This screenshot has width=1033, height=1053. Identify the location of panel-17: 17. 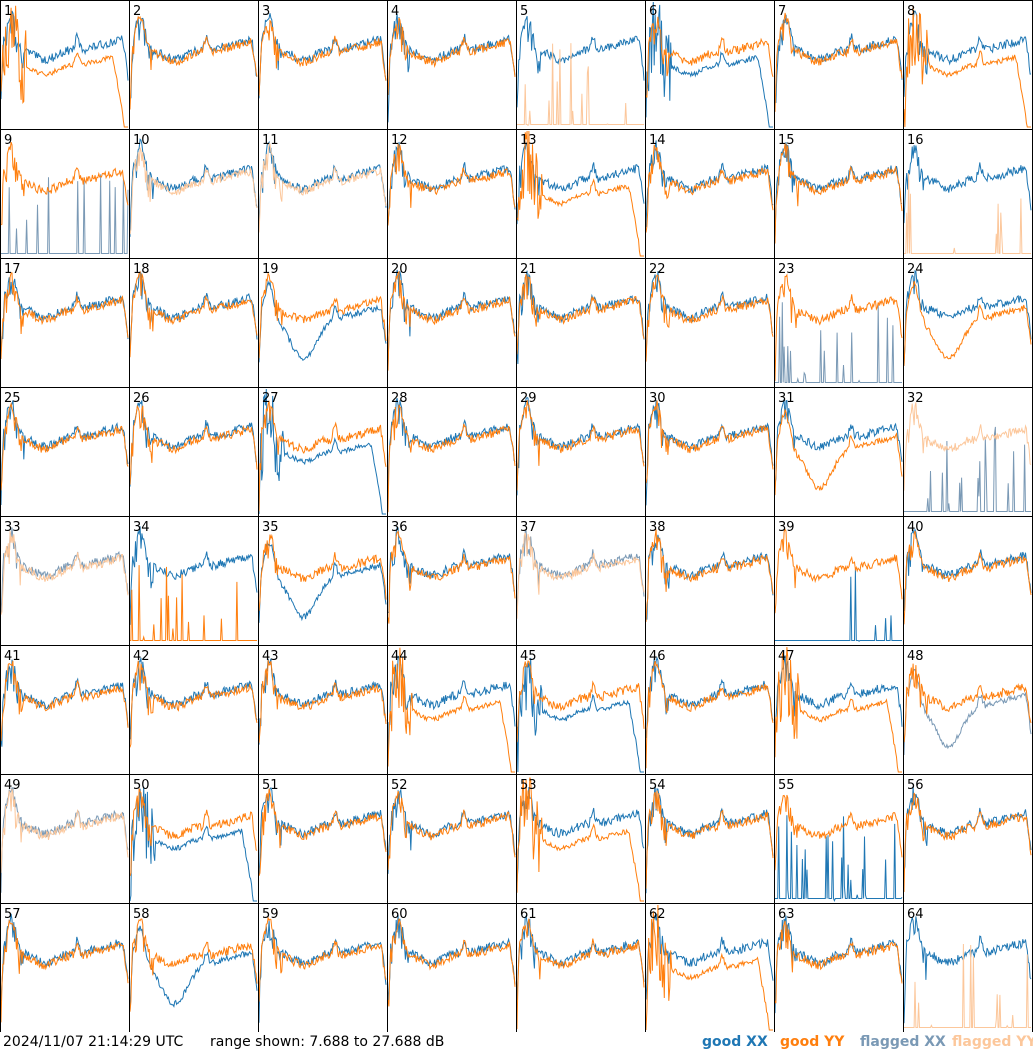
(65, 323).